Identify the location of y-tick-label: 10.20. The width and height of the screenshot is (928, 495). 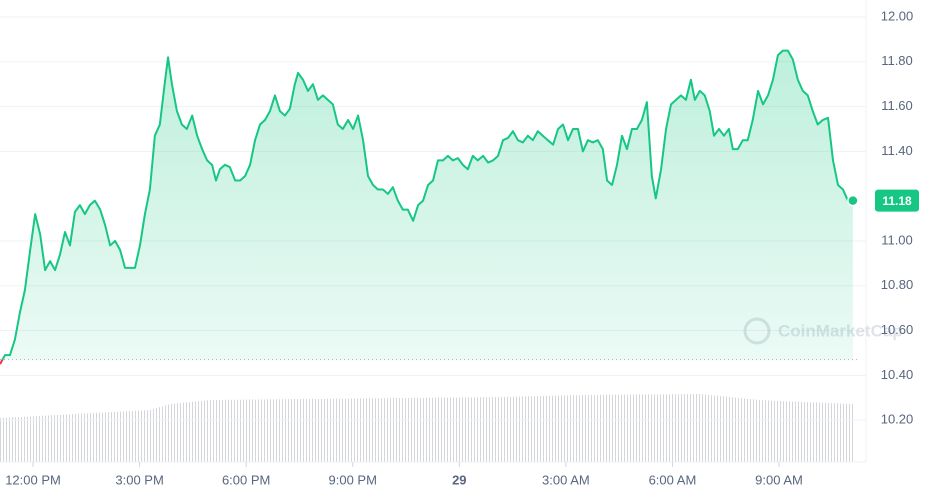
(897, 419).